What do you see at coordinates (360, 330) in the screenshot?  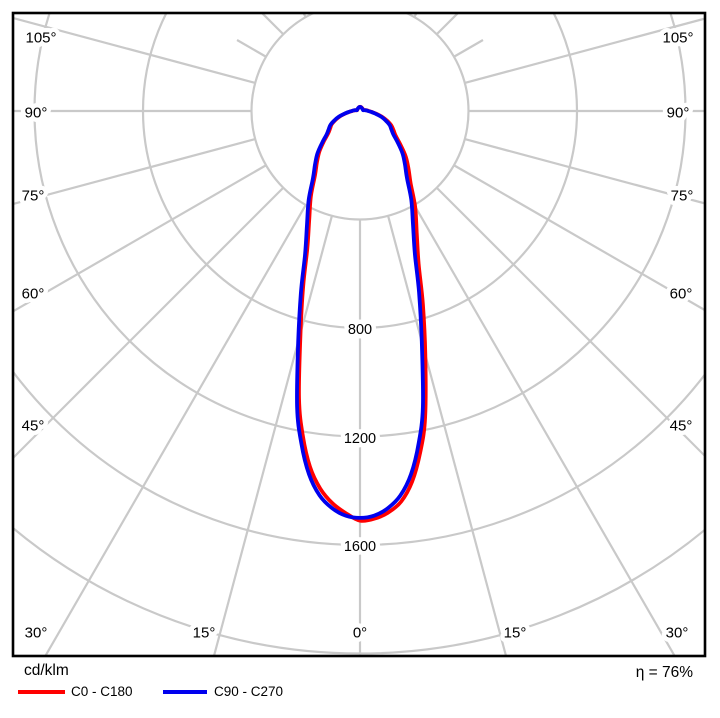 I see `radius-label: 800` at bounding box center [360, 330].